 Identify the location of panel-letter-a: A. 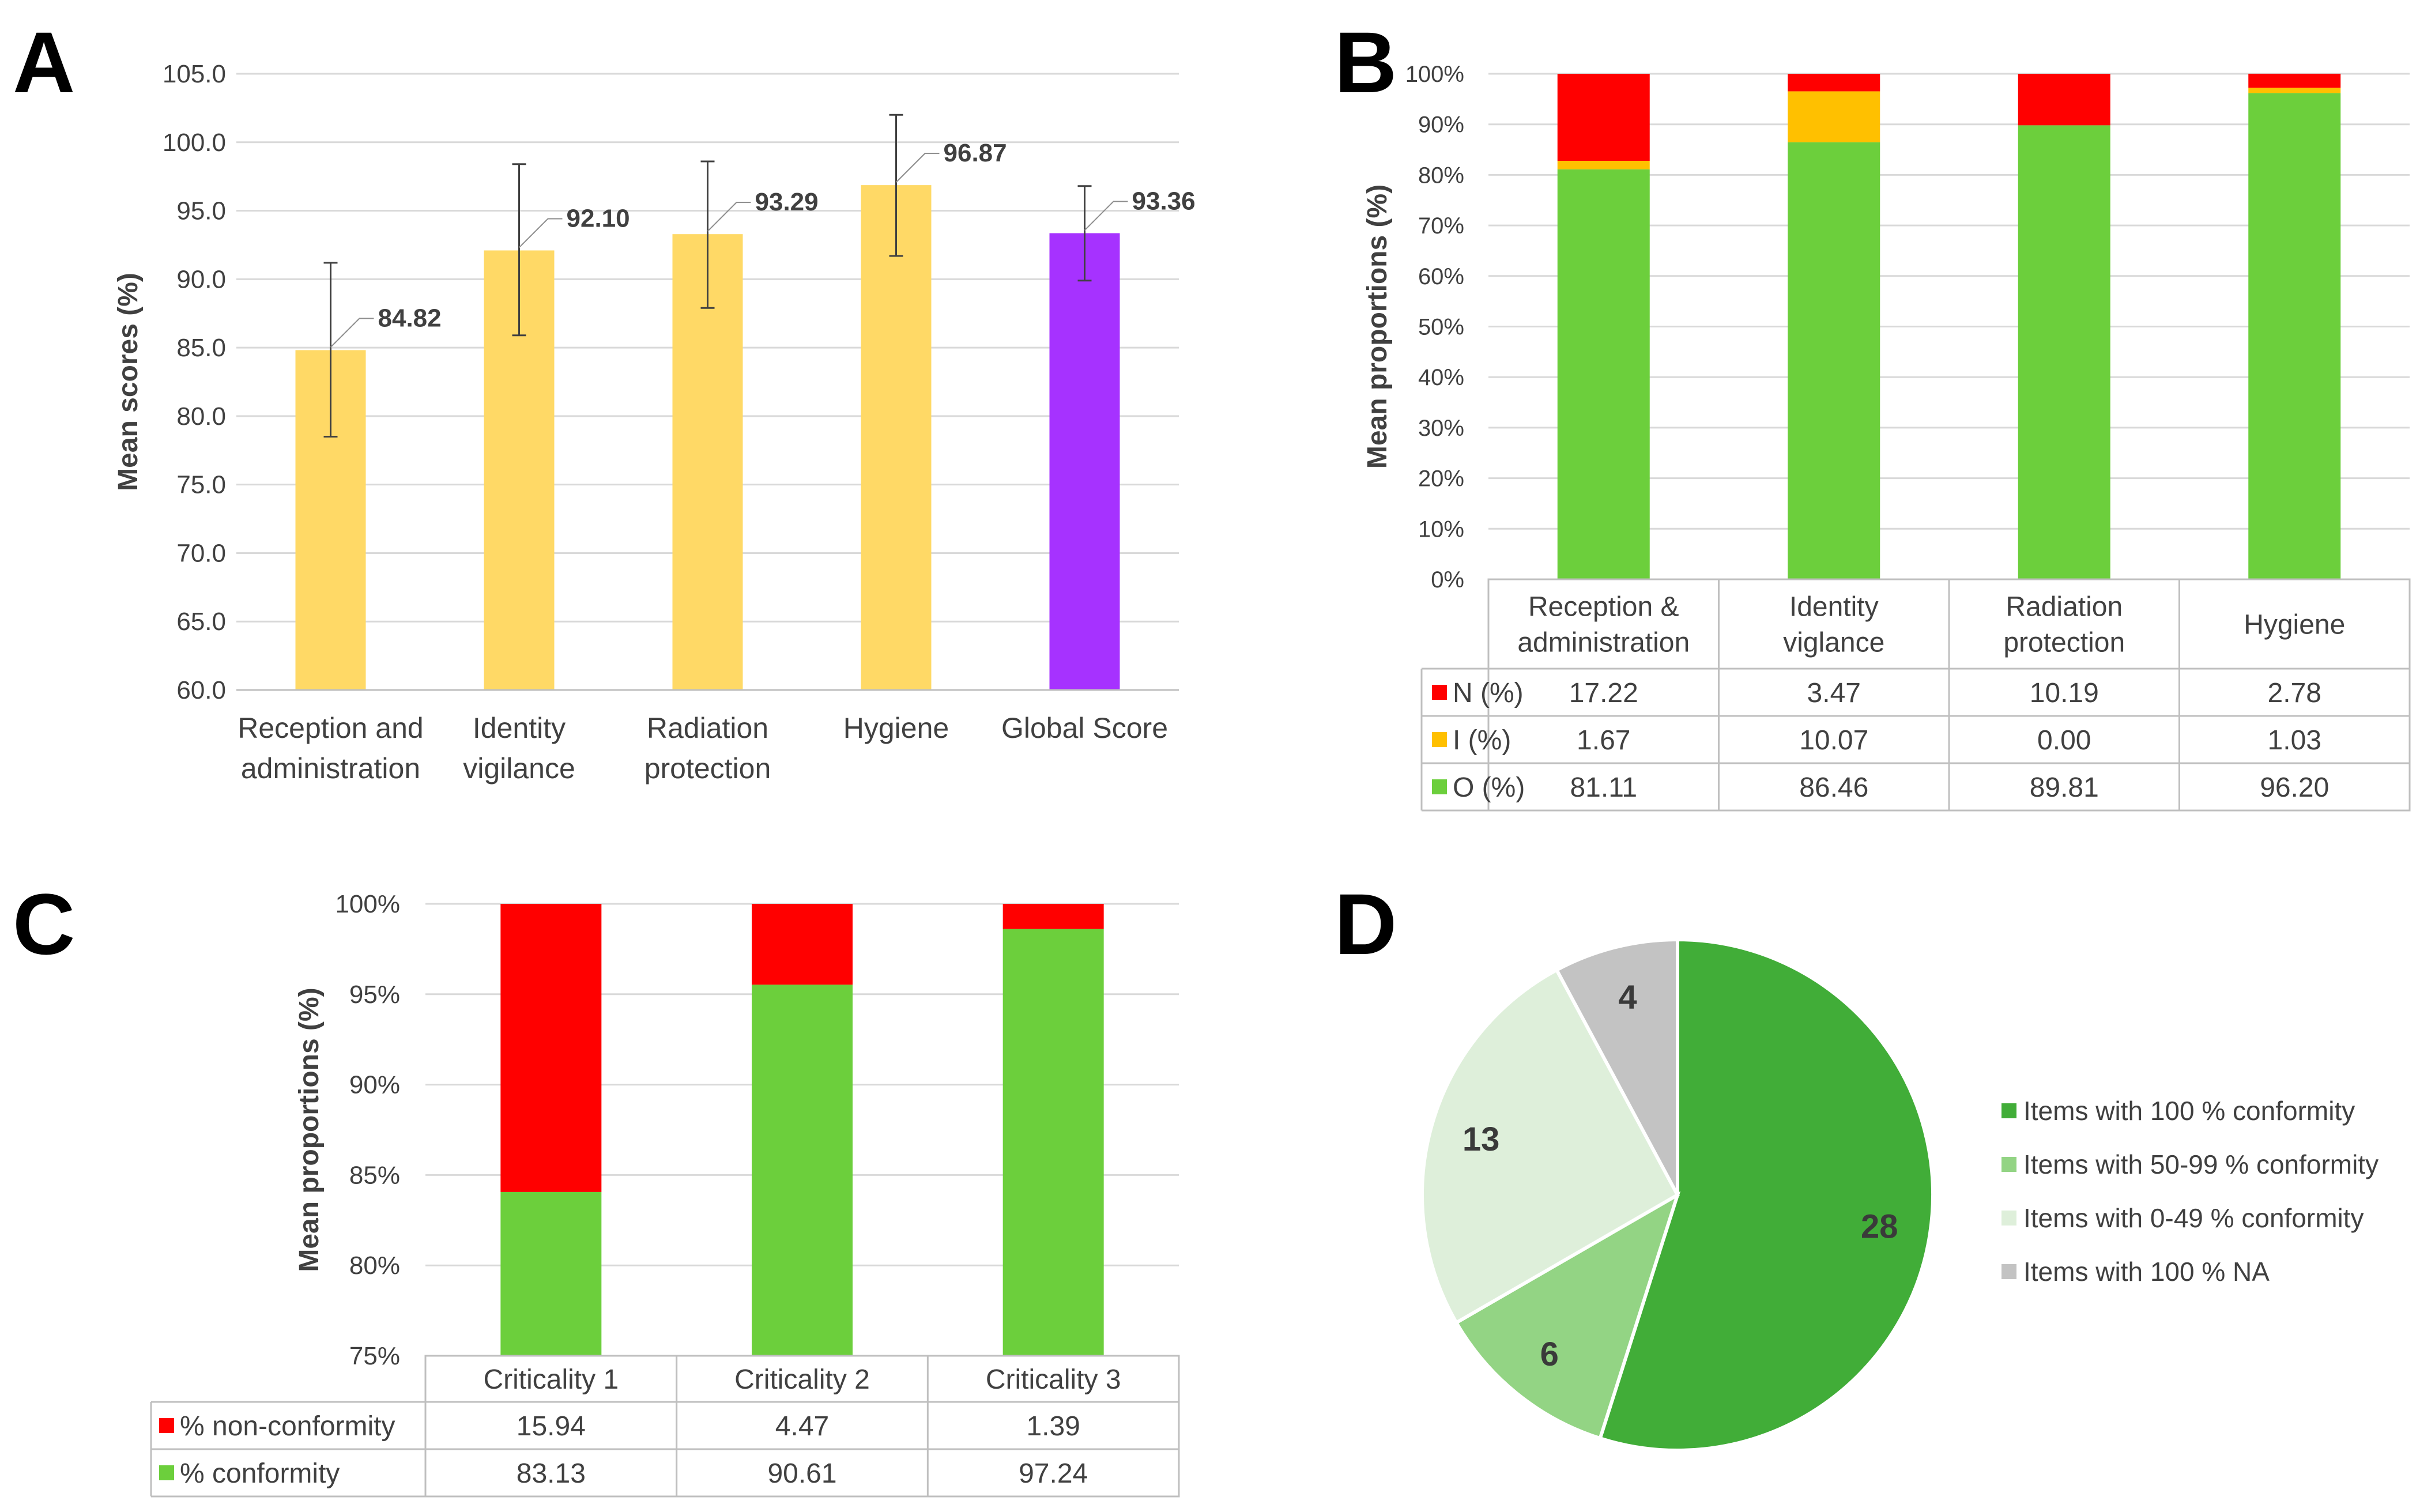
(44, 62).